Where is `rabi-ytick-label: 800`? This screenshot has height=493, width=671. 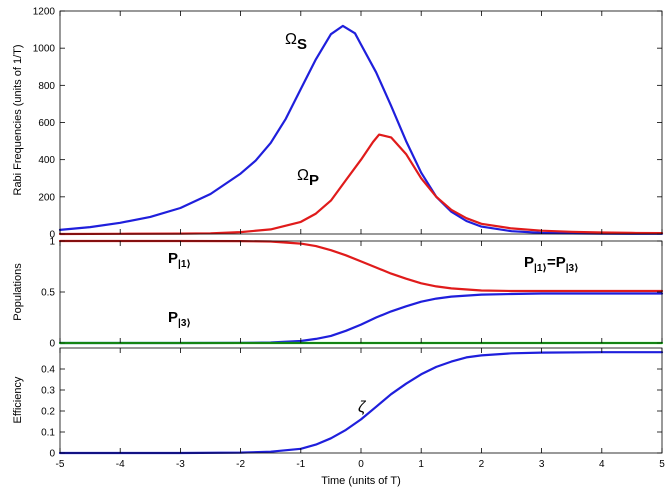
rabi-ytick-label: 800 is located at coordinates (46, 86).